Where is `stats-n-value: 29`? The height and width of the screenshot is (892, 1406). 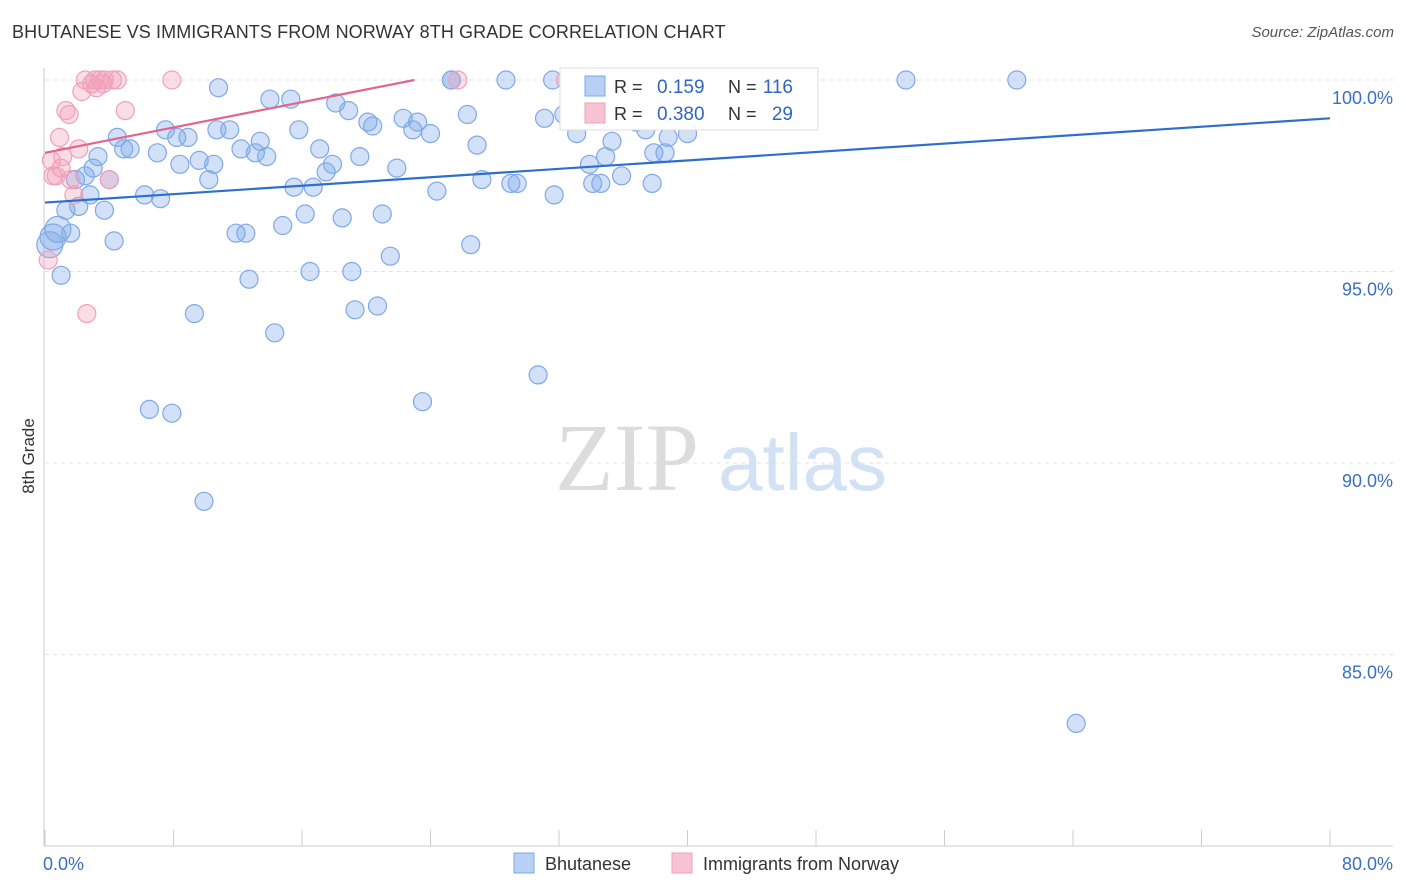
stats-n-value: 29 is located at coordinates (782, 114).